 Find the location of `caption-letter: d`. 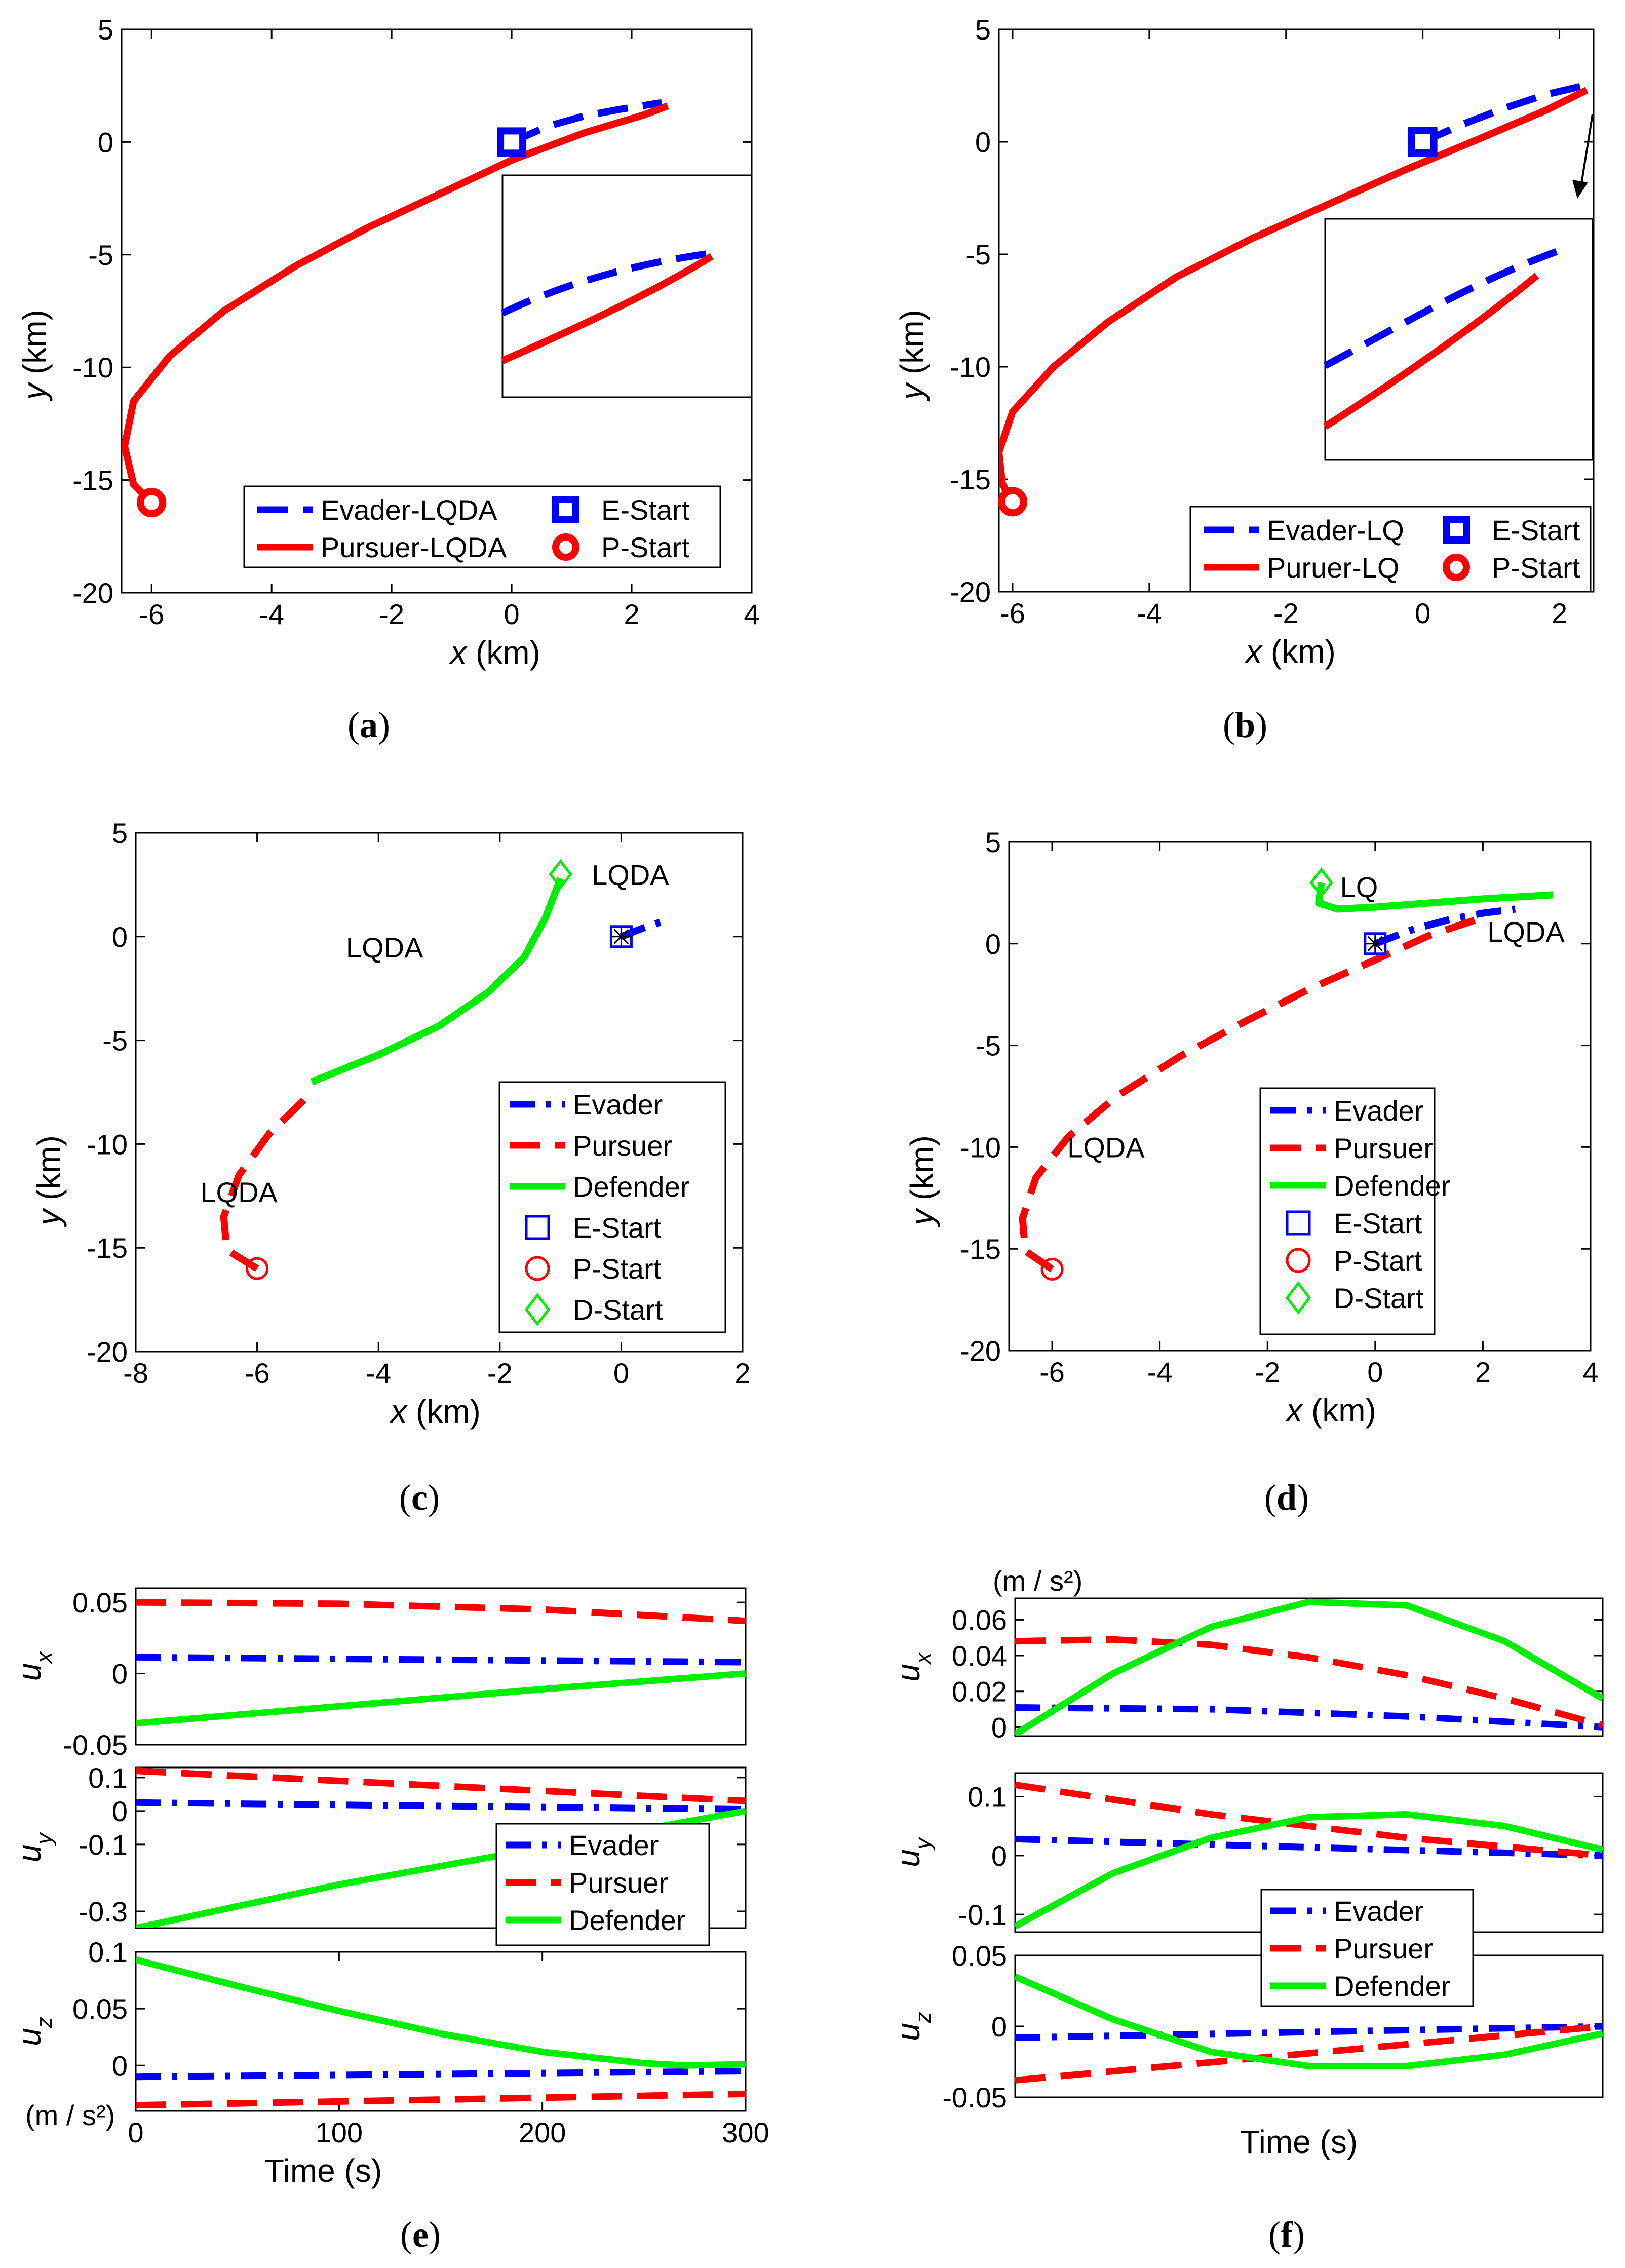

caption-letter: d is located at coordinates (1286, 1497).